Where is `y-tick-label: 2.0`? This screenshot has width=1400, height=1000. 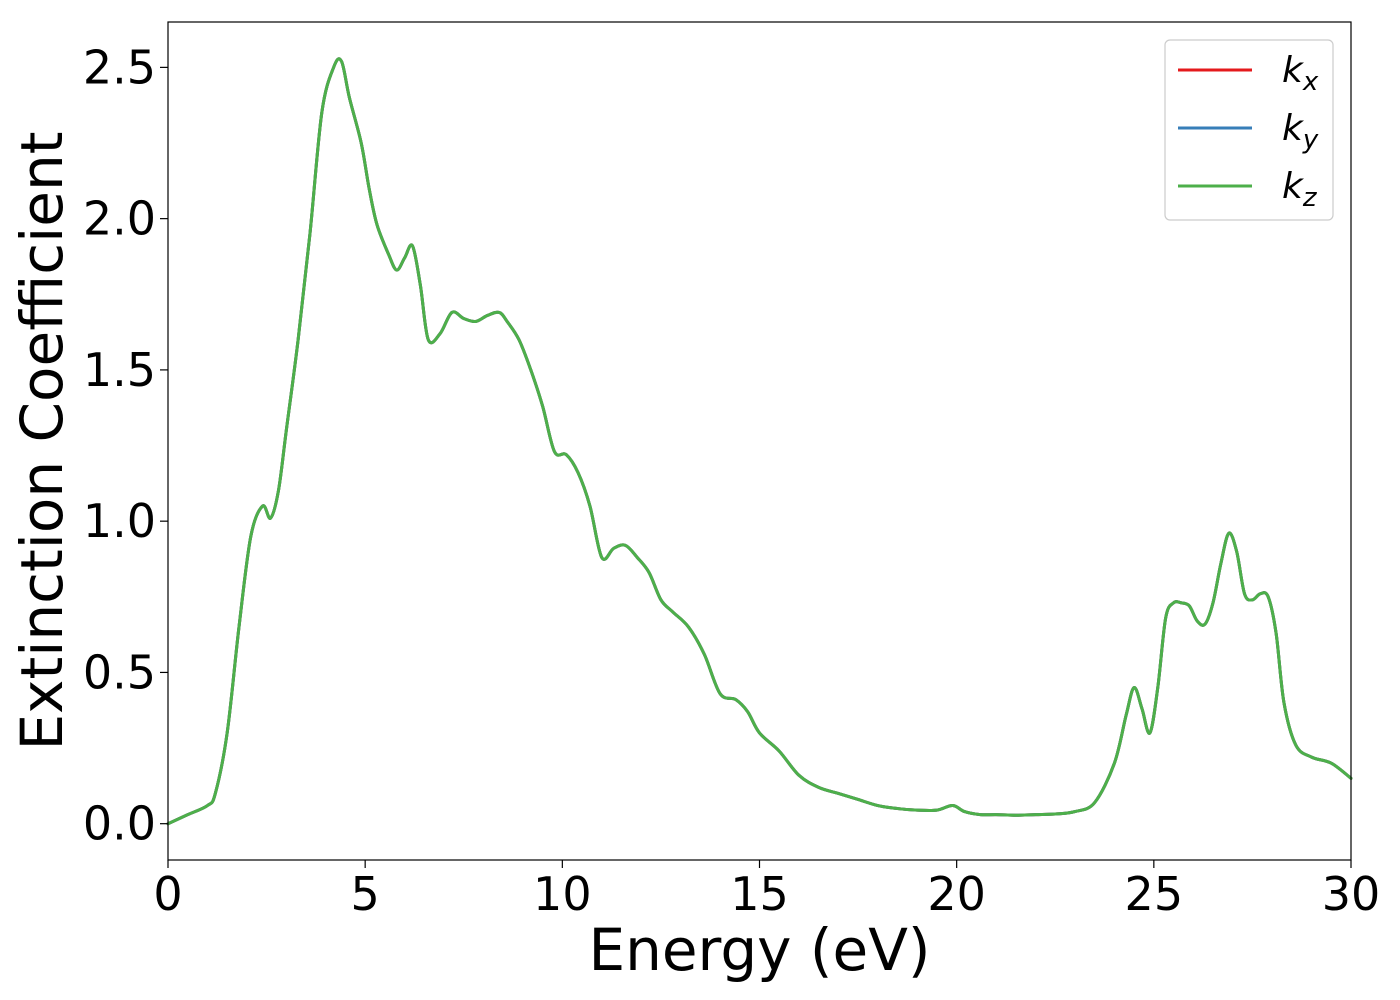 y-tick-label: 2.0 is located at coordinates (119, 219).